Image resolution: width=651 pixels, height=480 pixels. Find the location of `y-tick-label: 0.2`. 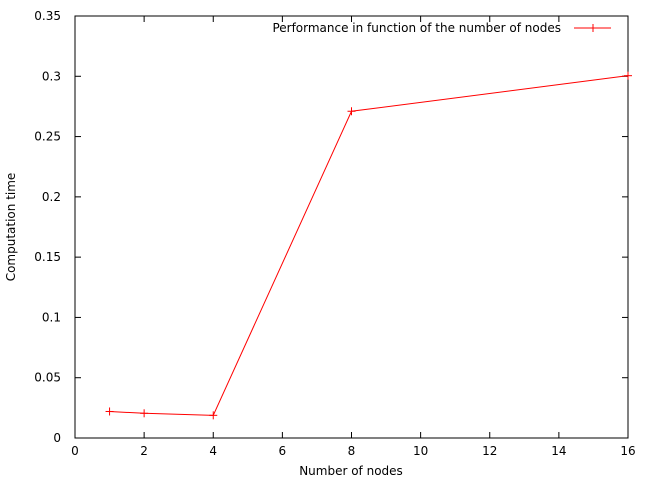

y-tick-label: 0.2 is located at coordinates (51, 197).